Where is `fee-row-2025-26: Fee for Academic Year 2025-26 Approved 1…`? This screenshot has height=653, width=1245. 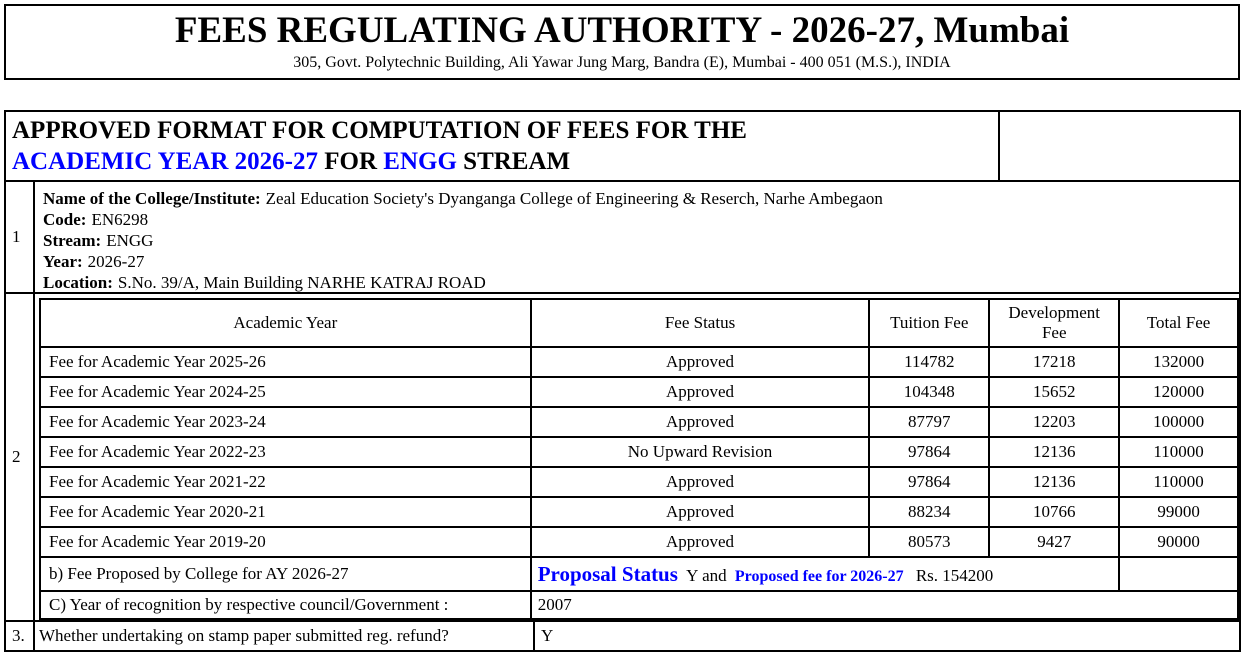 fee-row-2025-26: Fee for Academic Year 2025-26 Approved 1… is located at coordinates (639, 362).